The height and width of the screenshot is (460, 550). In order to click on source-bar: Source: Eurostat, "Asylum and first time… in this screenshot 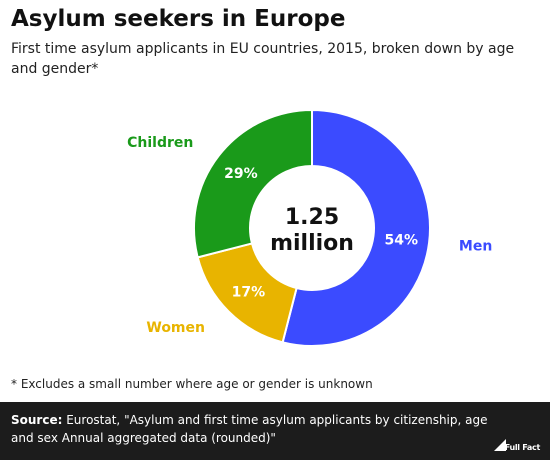, I will do `click(275, 431)`.